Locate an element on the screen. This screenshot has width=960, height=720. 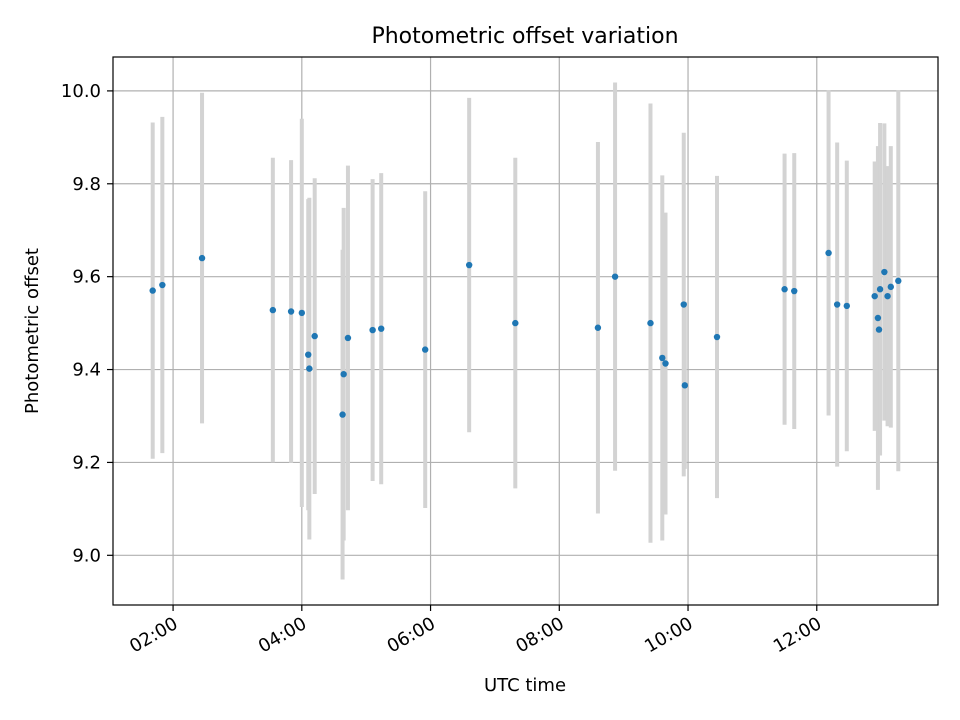
y-tick-label: 9.4 is located at coordinates (86, 370).